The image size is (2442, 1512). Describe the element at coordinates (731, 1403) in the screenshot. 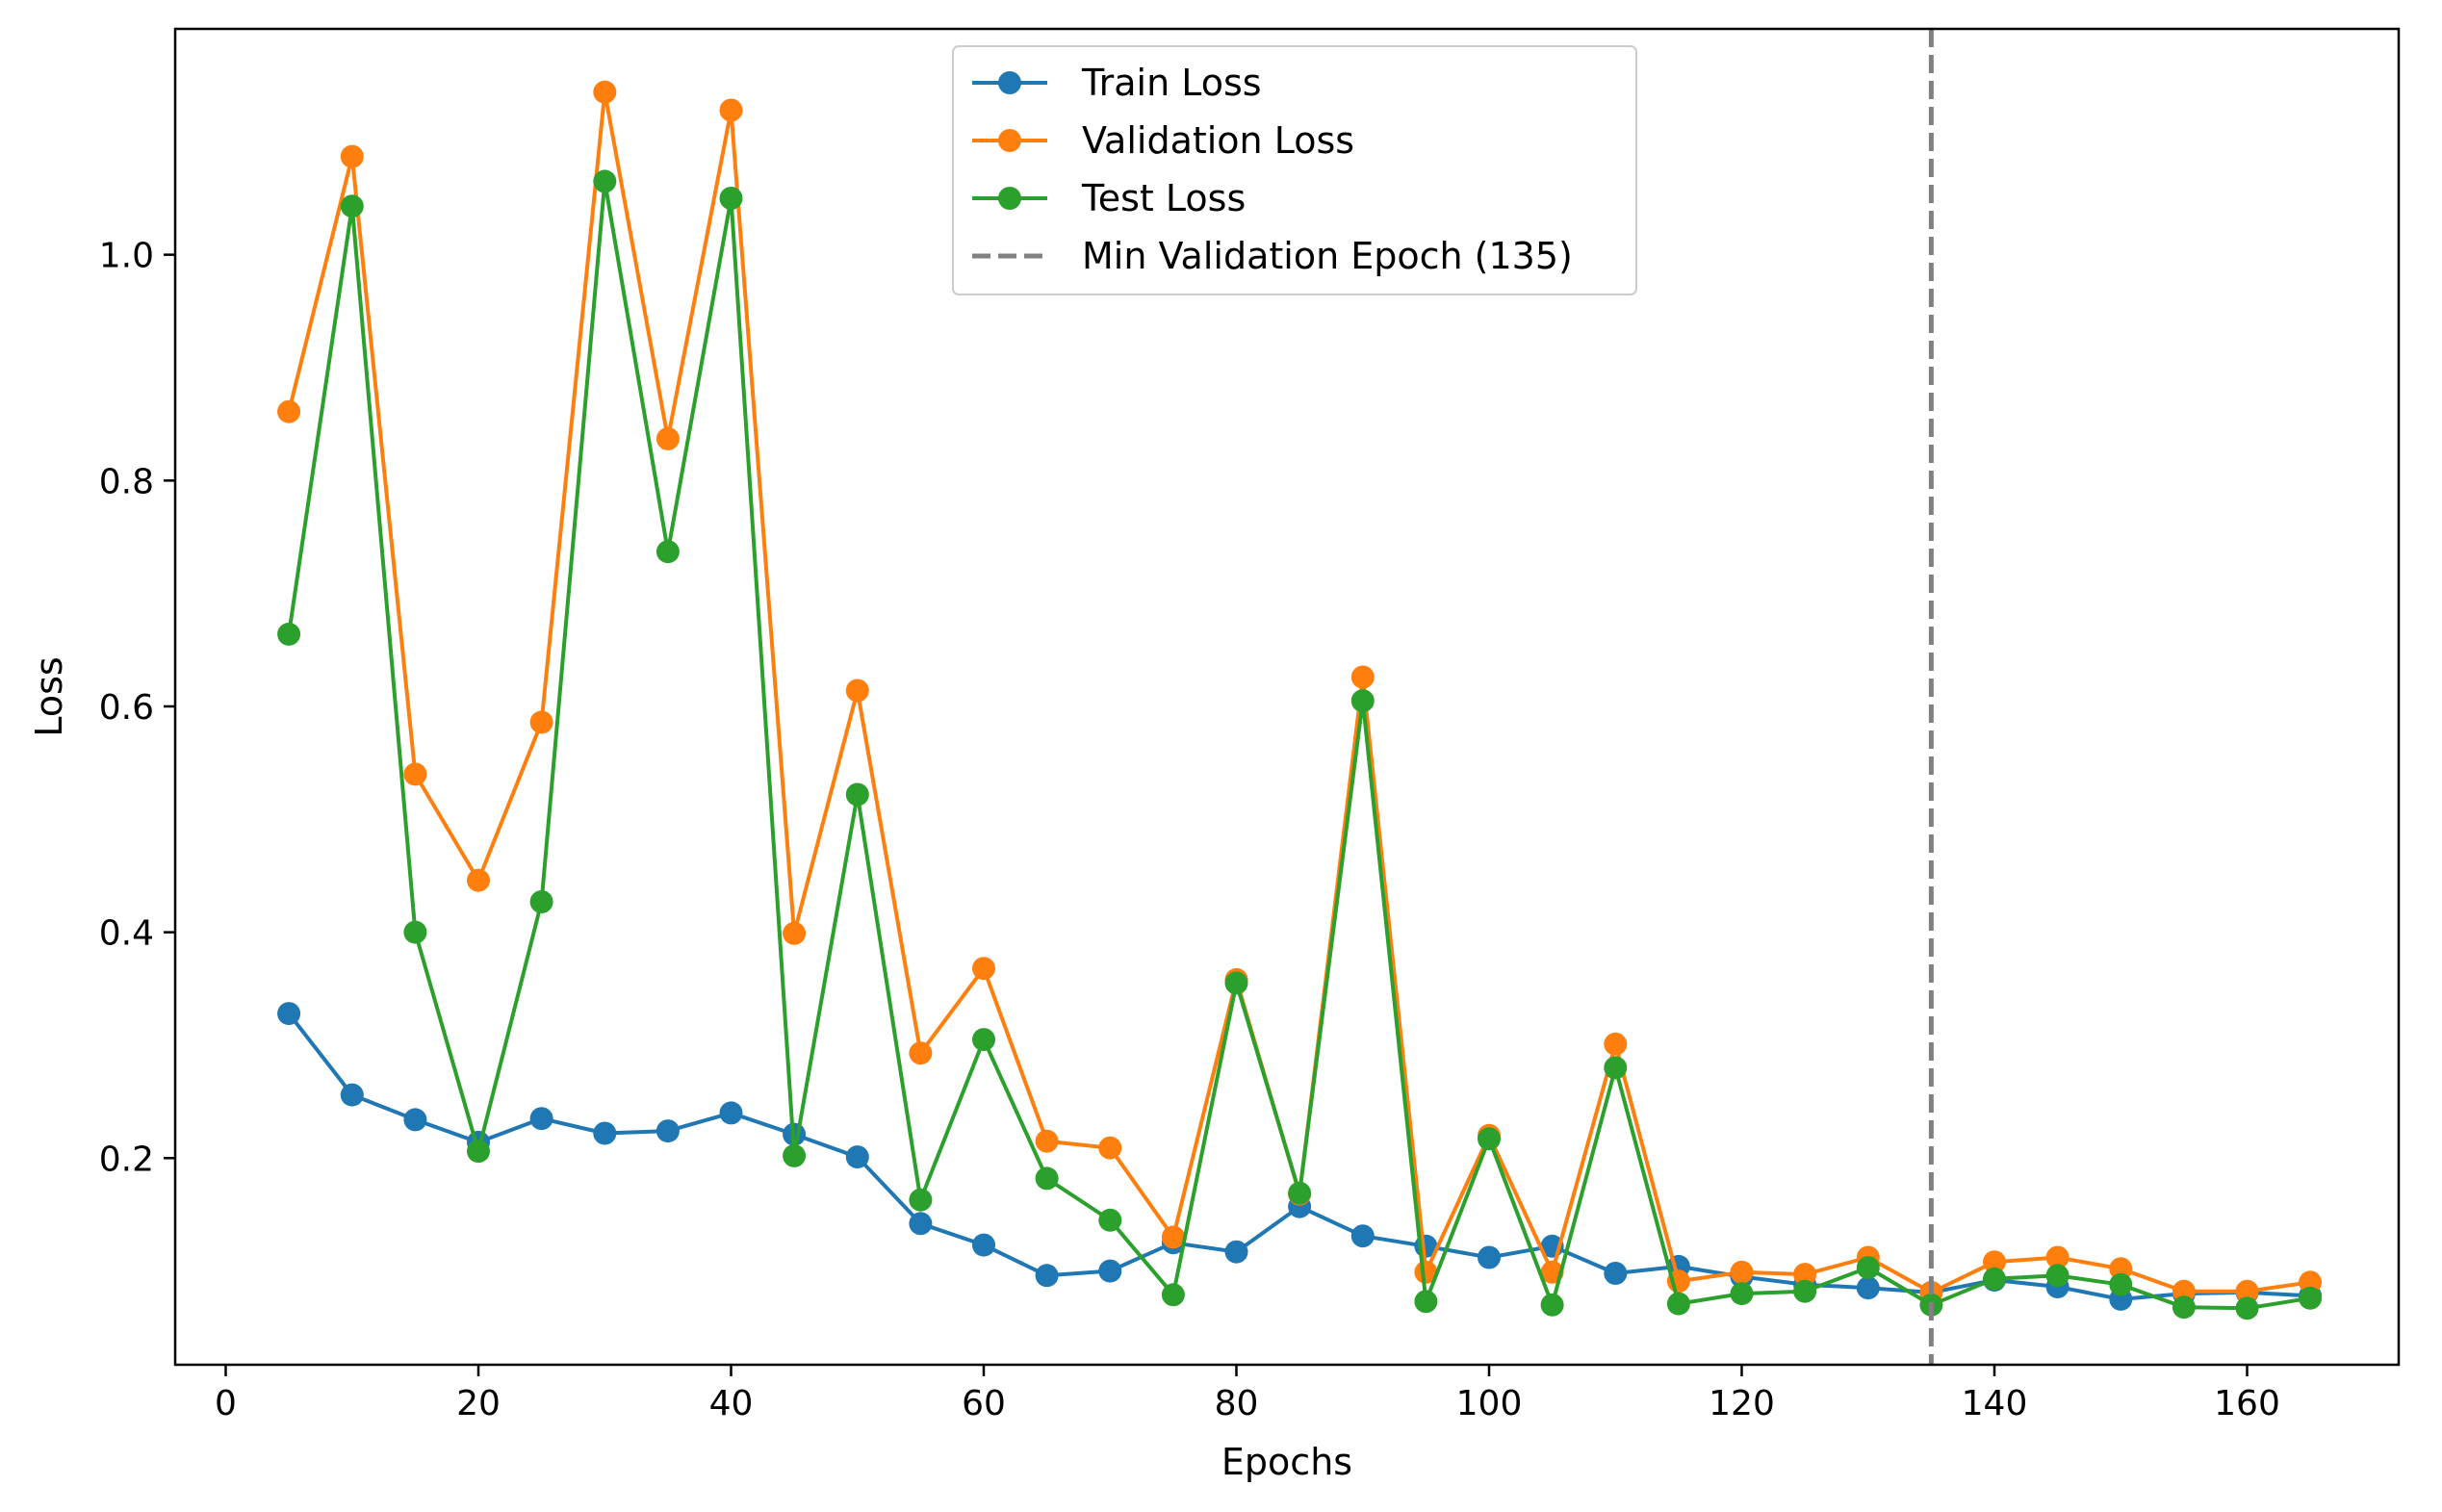

I see `x-tick-label: 40` at that location.